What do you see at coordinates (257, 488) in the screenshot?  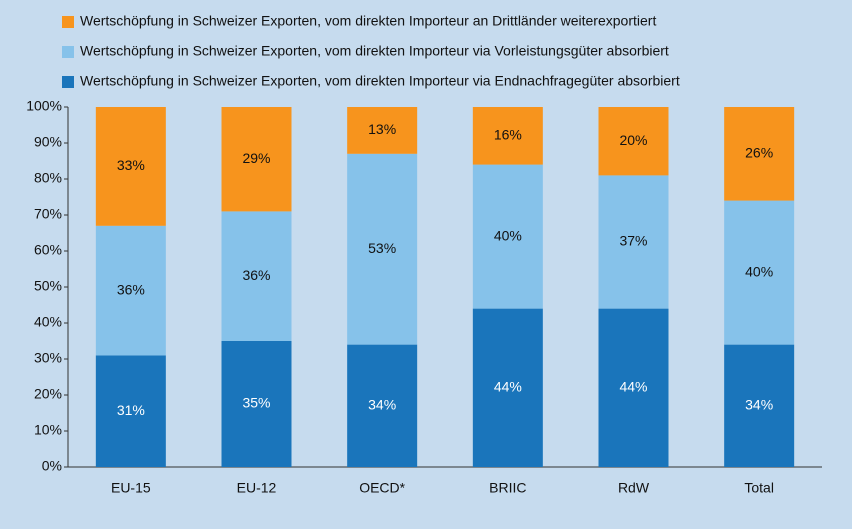 I see `x-tick-label: EU-12` at bounding box center [257, 488].